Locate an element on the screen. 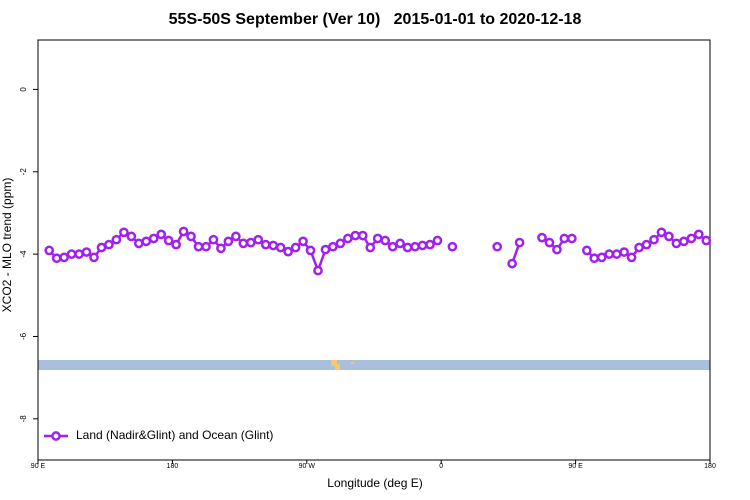 The height and width of the screenshot is (500, 750). surface-band is located at coordinates (374, 365).